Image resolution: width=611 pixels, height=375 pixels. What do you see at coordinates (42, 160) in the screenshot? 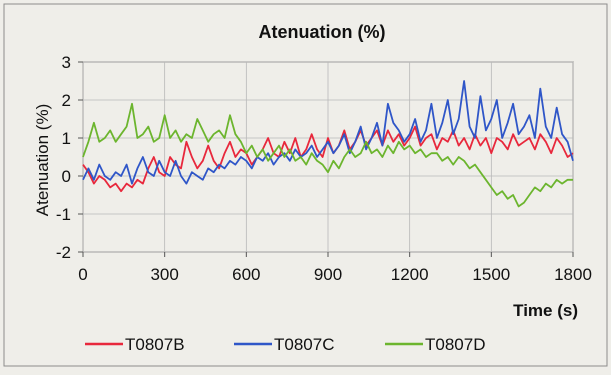
I see `y-axis-label: Atenuation (%)` at bounding box center [42, 160].